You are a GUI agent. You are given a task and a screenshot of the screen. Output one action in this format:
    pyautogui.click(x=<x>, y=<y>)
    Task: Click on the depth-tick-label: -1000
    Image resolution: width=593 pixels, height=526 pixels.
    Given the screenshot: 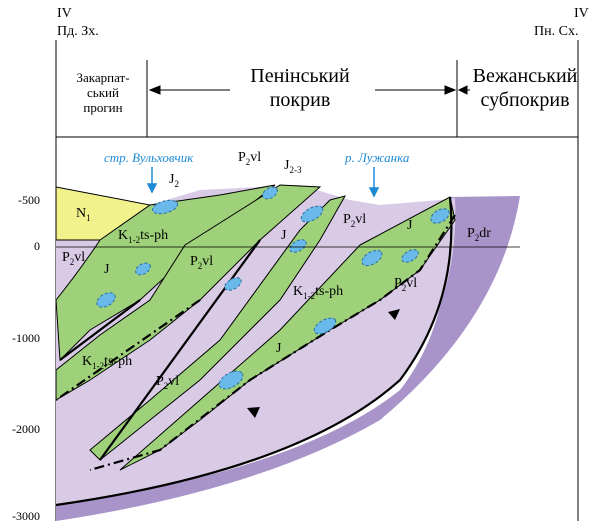 What is the action you would take?
    pyautogui.click(x=26, y=338)
    